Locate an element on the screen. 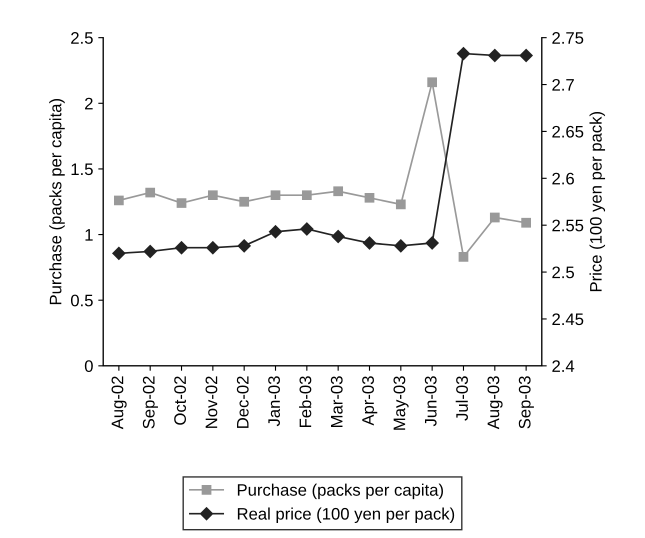 The image size is (645, 538). x-tick-label: Mar-03 is located at coordinates (336, 401).